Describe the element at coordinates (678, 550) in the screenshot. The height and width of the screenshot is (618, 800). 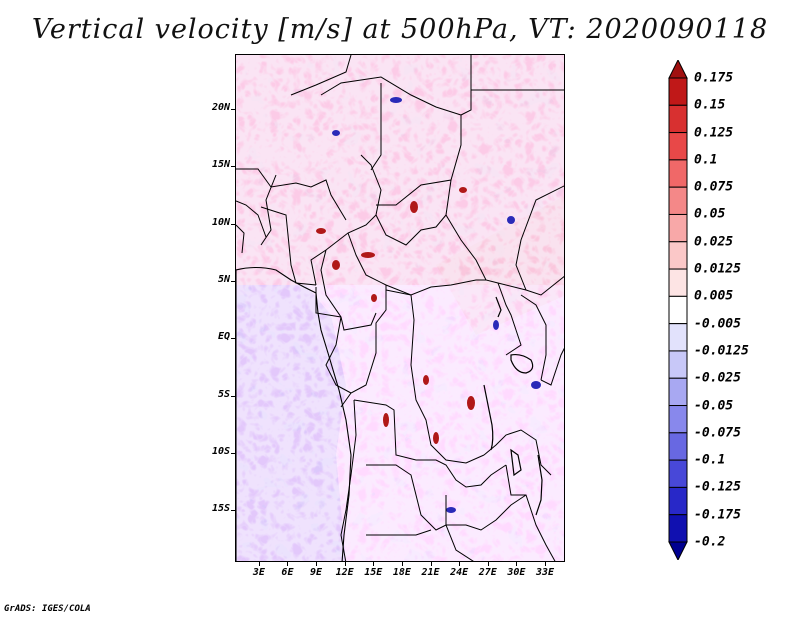
I see `colorbar-min-triangle` at that location.